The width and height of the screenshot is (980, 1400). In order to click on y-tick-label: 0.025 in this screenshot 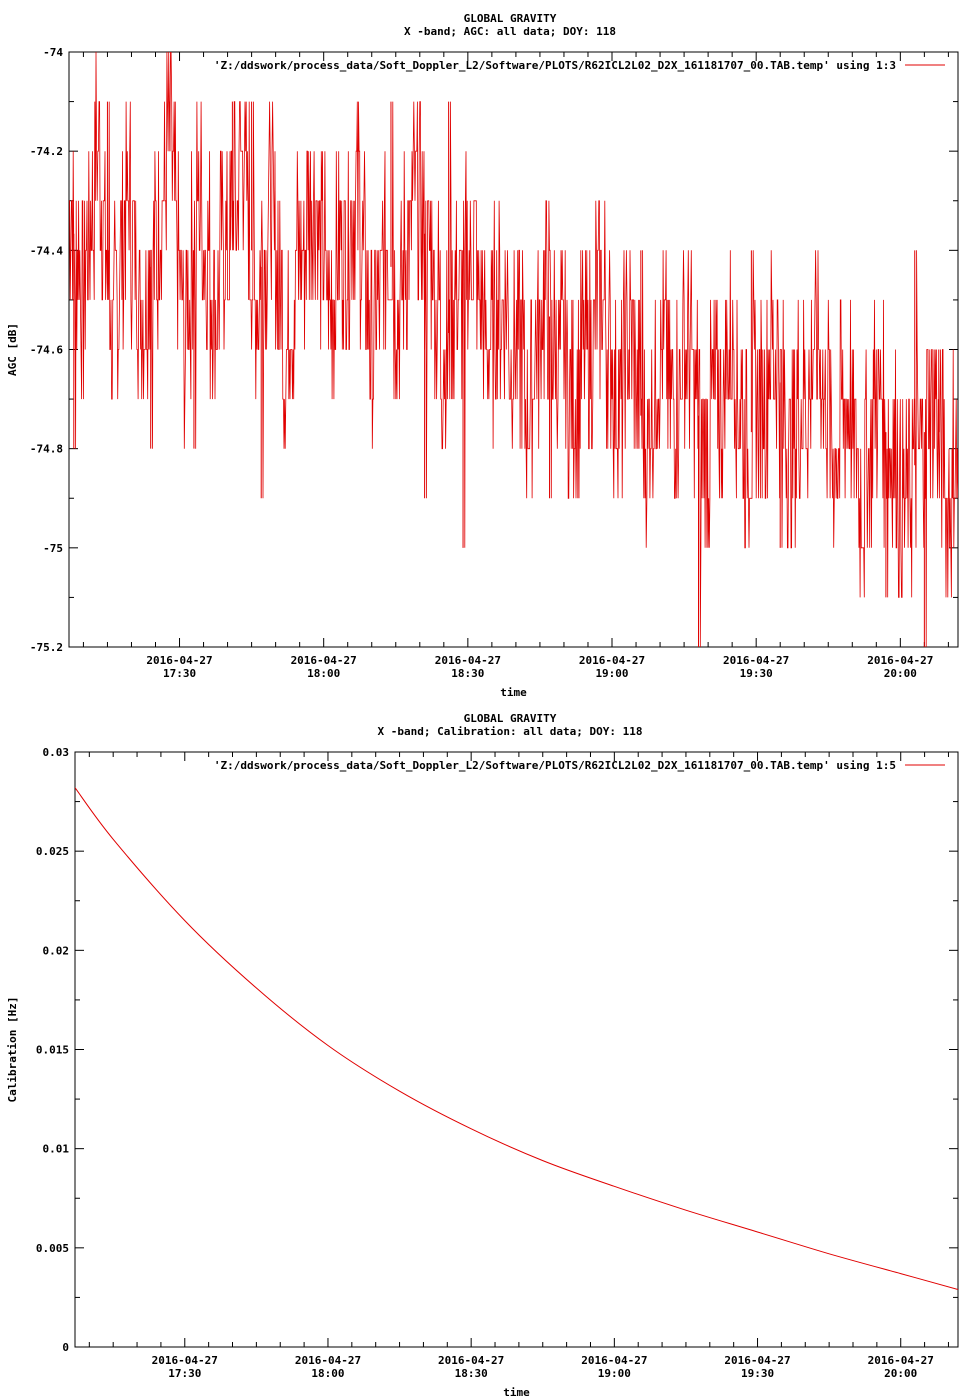, I will do `click(52, 851)`.